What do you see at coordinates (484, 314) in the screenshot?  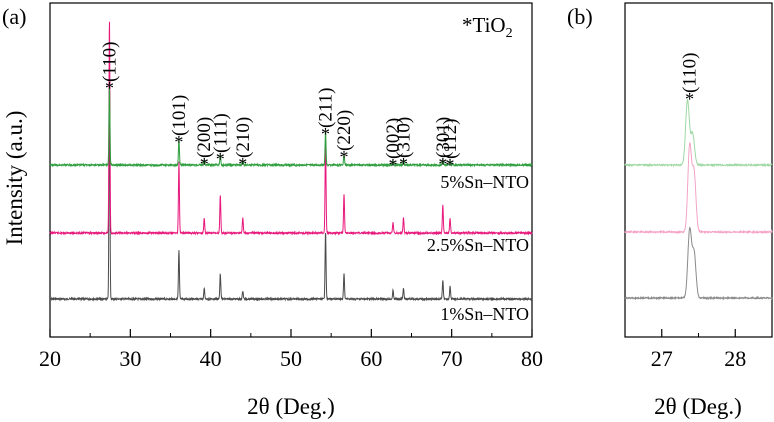 I see `series-label-1: 1%Sn–NTO` at bounding box center [484, 314].